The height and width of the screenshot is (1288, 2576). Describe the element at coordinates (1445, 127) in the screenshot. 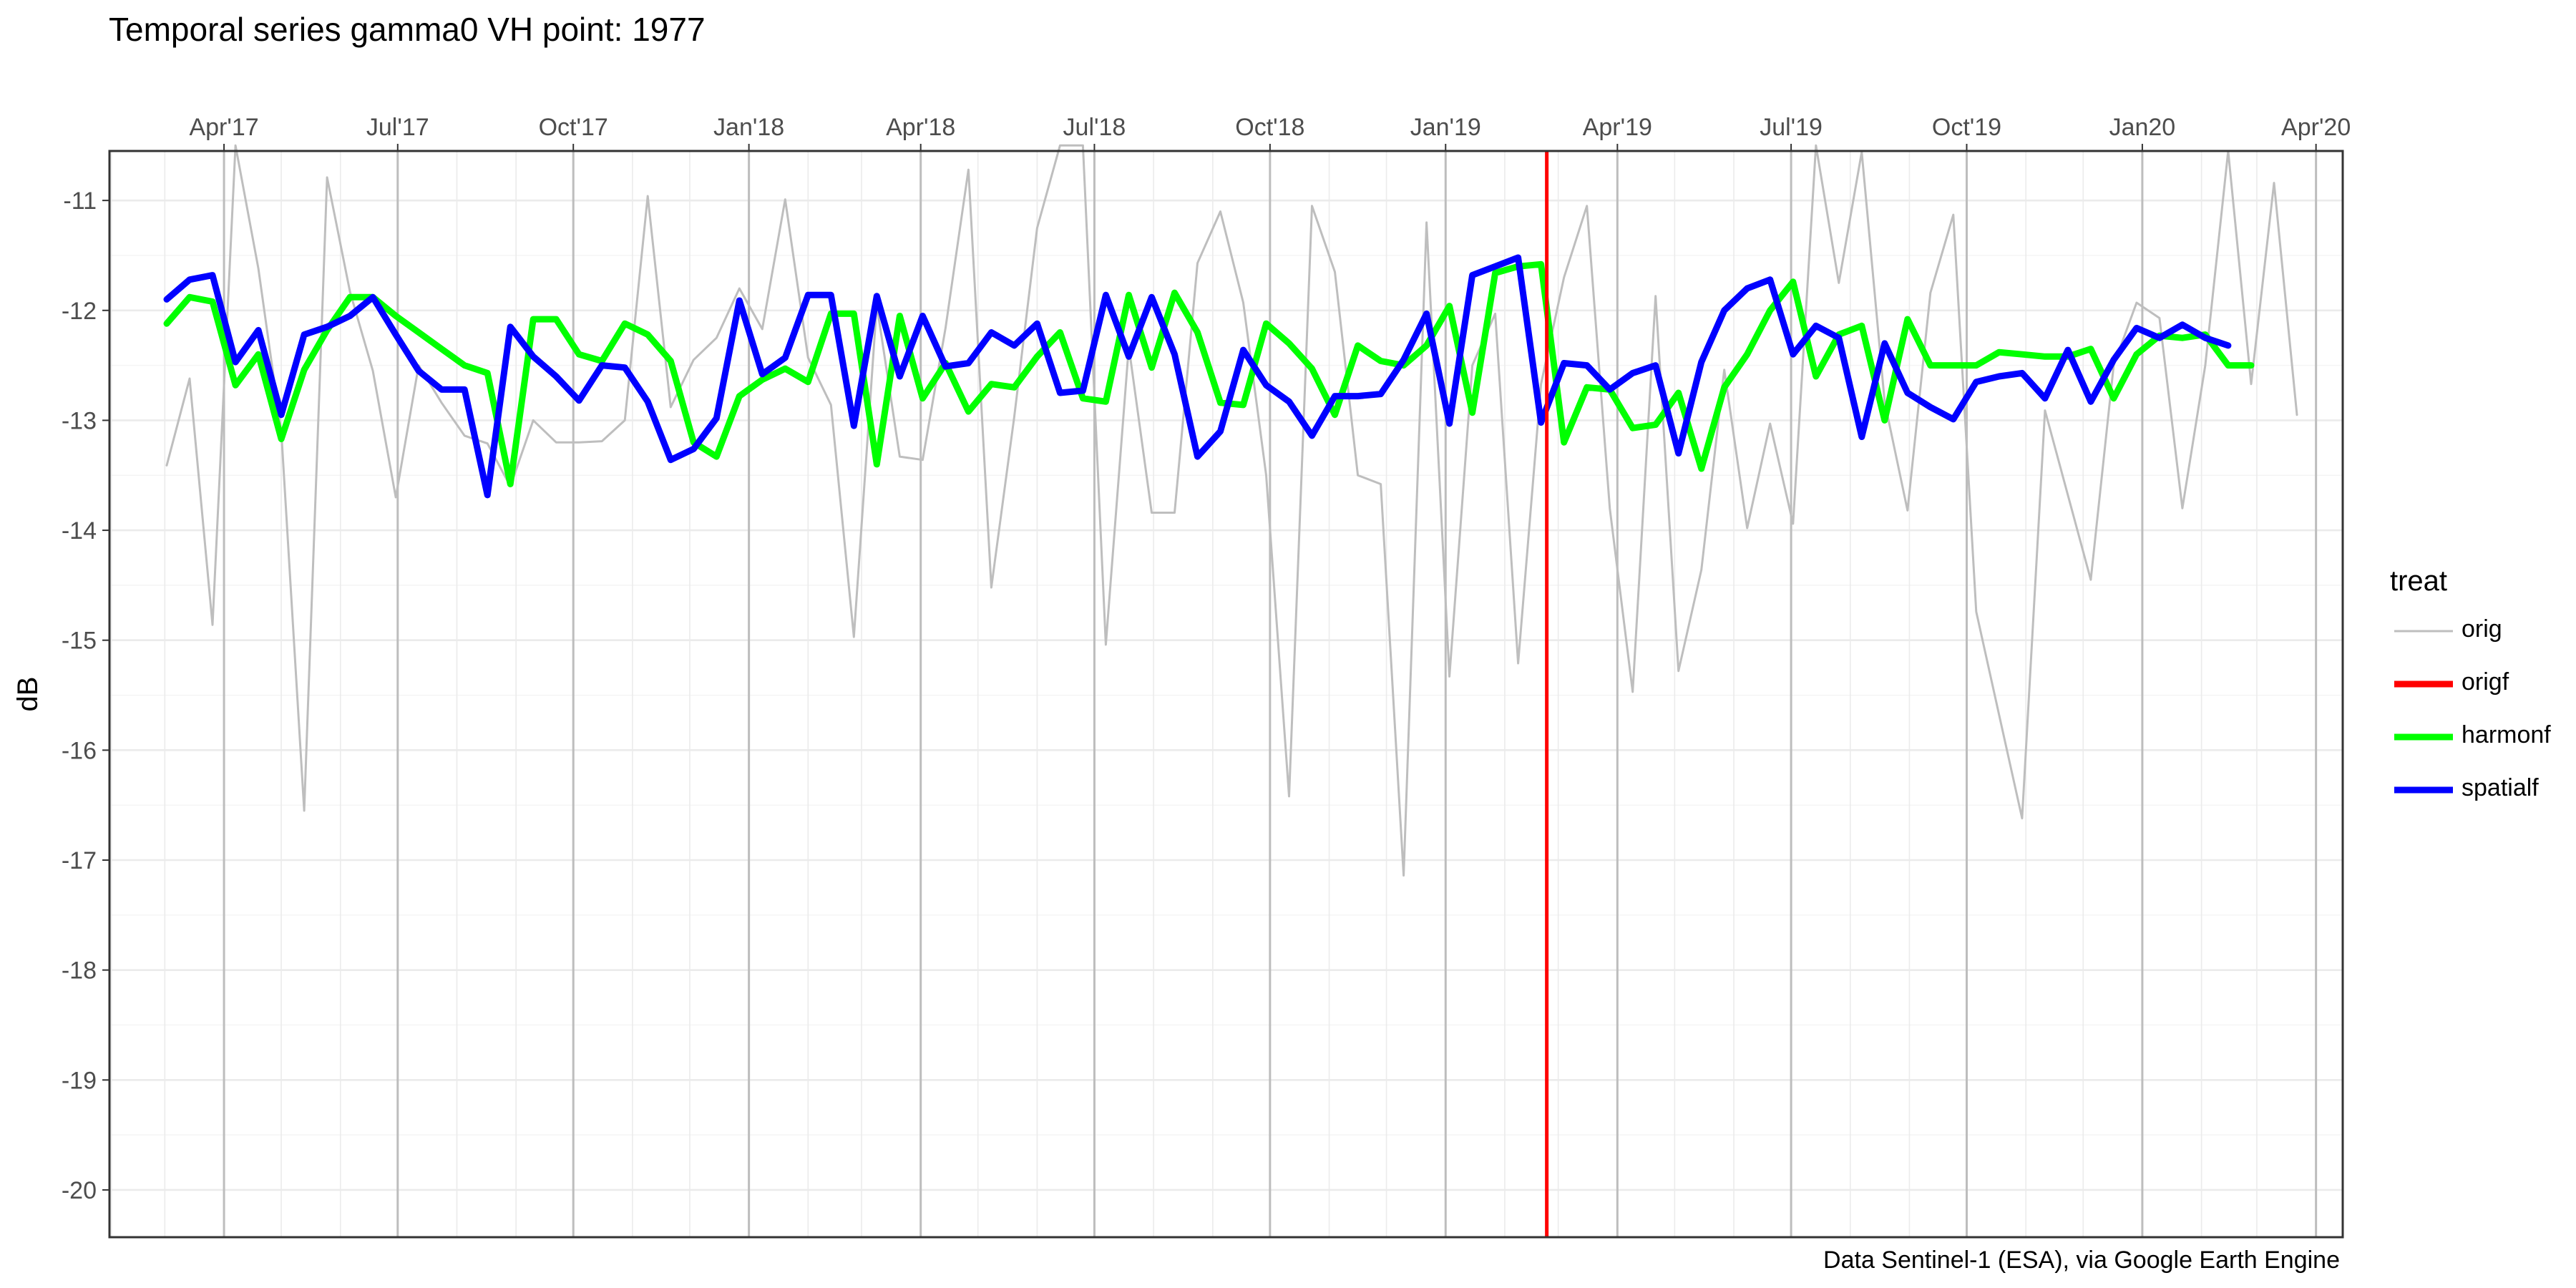

I see `x-tick-label: Jan'19` at that location.